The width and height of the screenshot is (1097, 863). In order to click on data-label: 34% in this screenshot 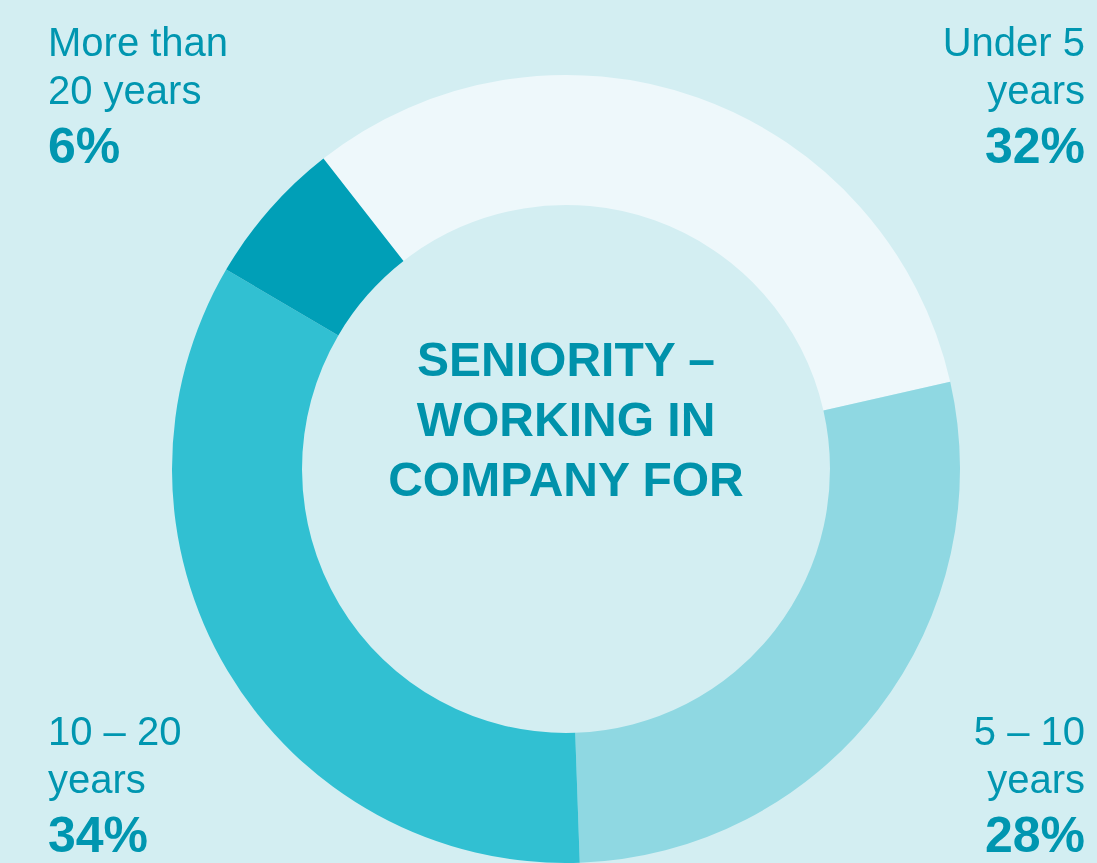, I will do `click(99, 834)`.